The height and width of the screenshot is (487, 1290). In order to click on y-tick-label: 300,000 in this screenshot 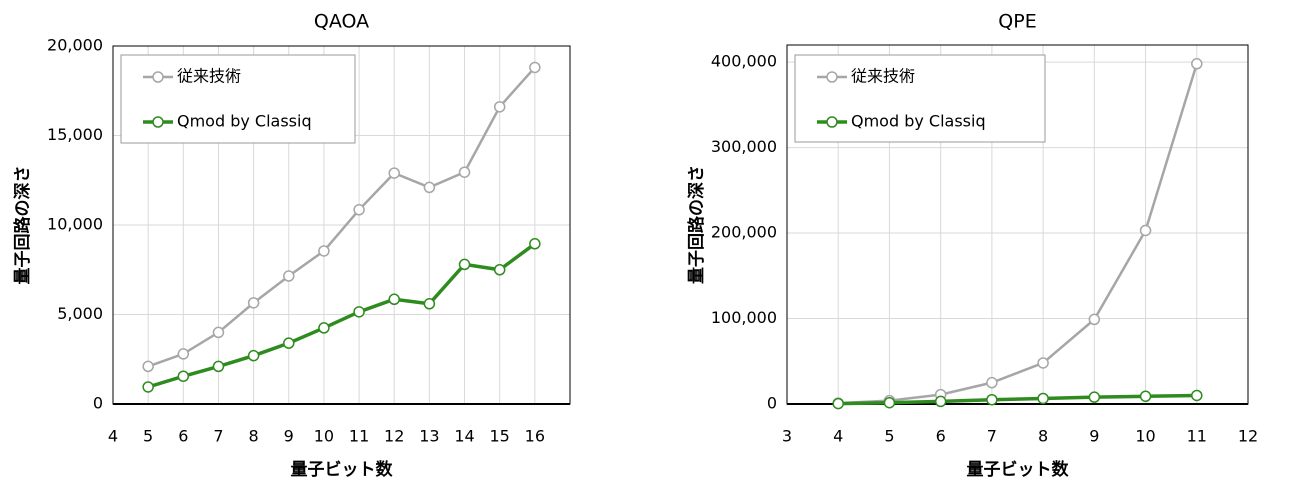, I will do `click(744, 146)`.